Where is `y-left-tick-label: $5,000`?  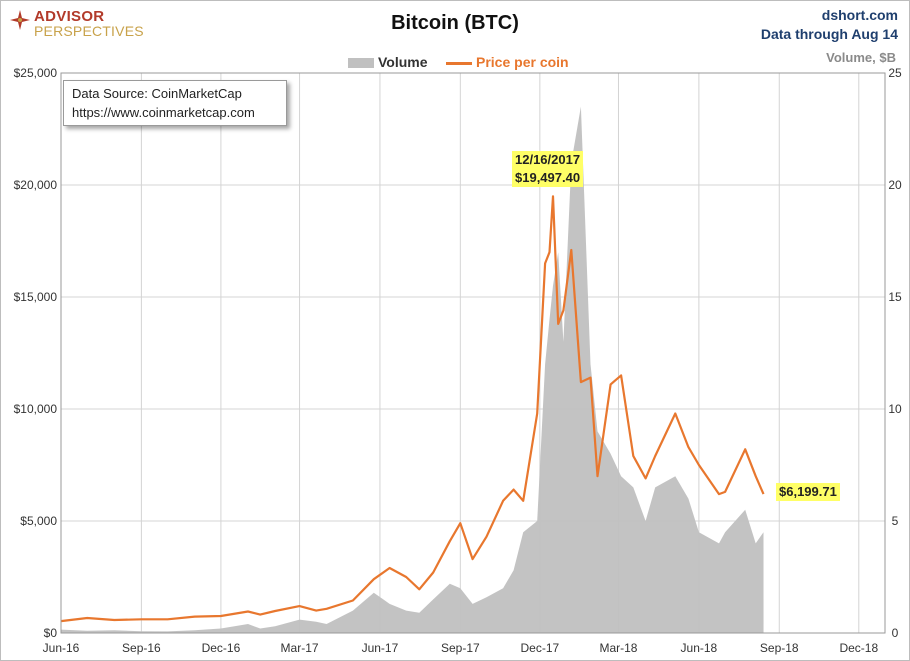 y-left-tick-label: $5,000 is located at coordinates (38, 521).